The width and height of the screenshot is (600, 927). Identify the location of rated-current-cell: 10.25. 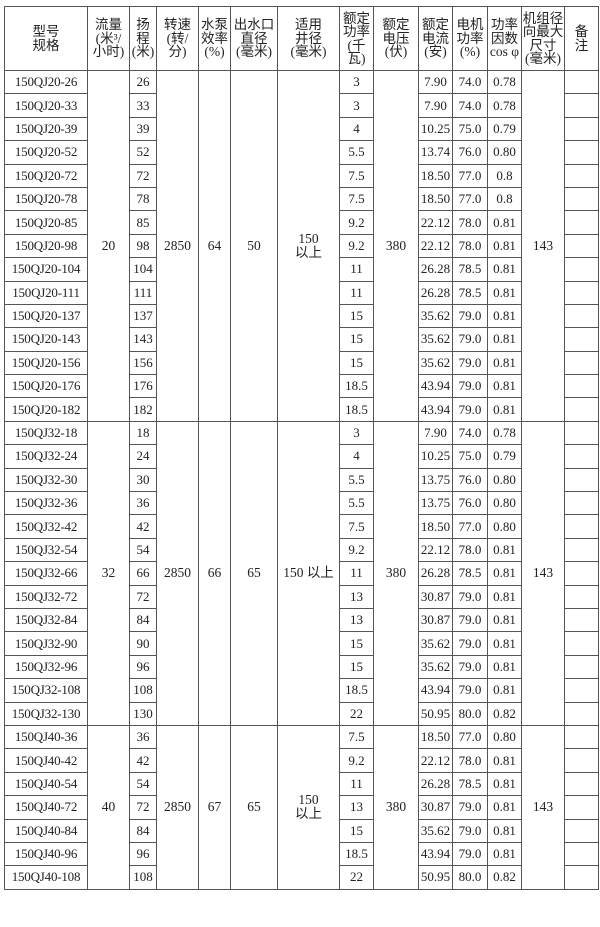
(435, 129).